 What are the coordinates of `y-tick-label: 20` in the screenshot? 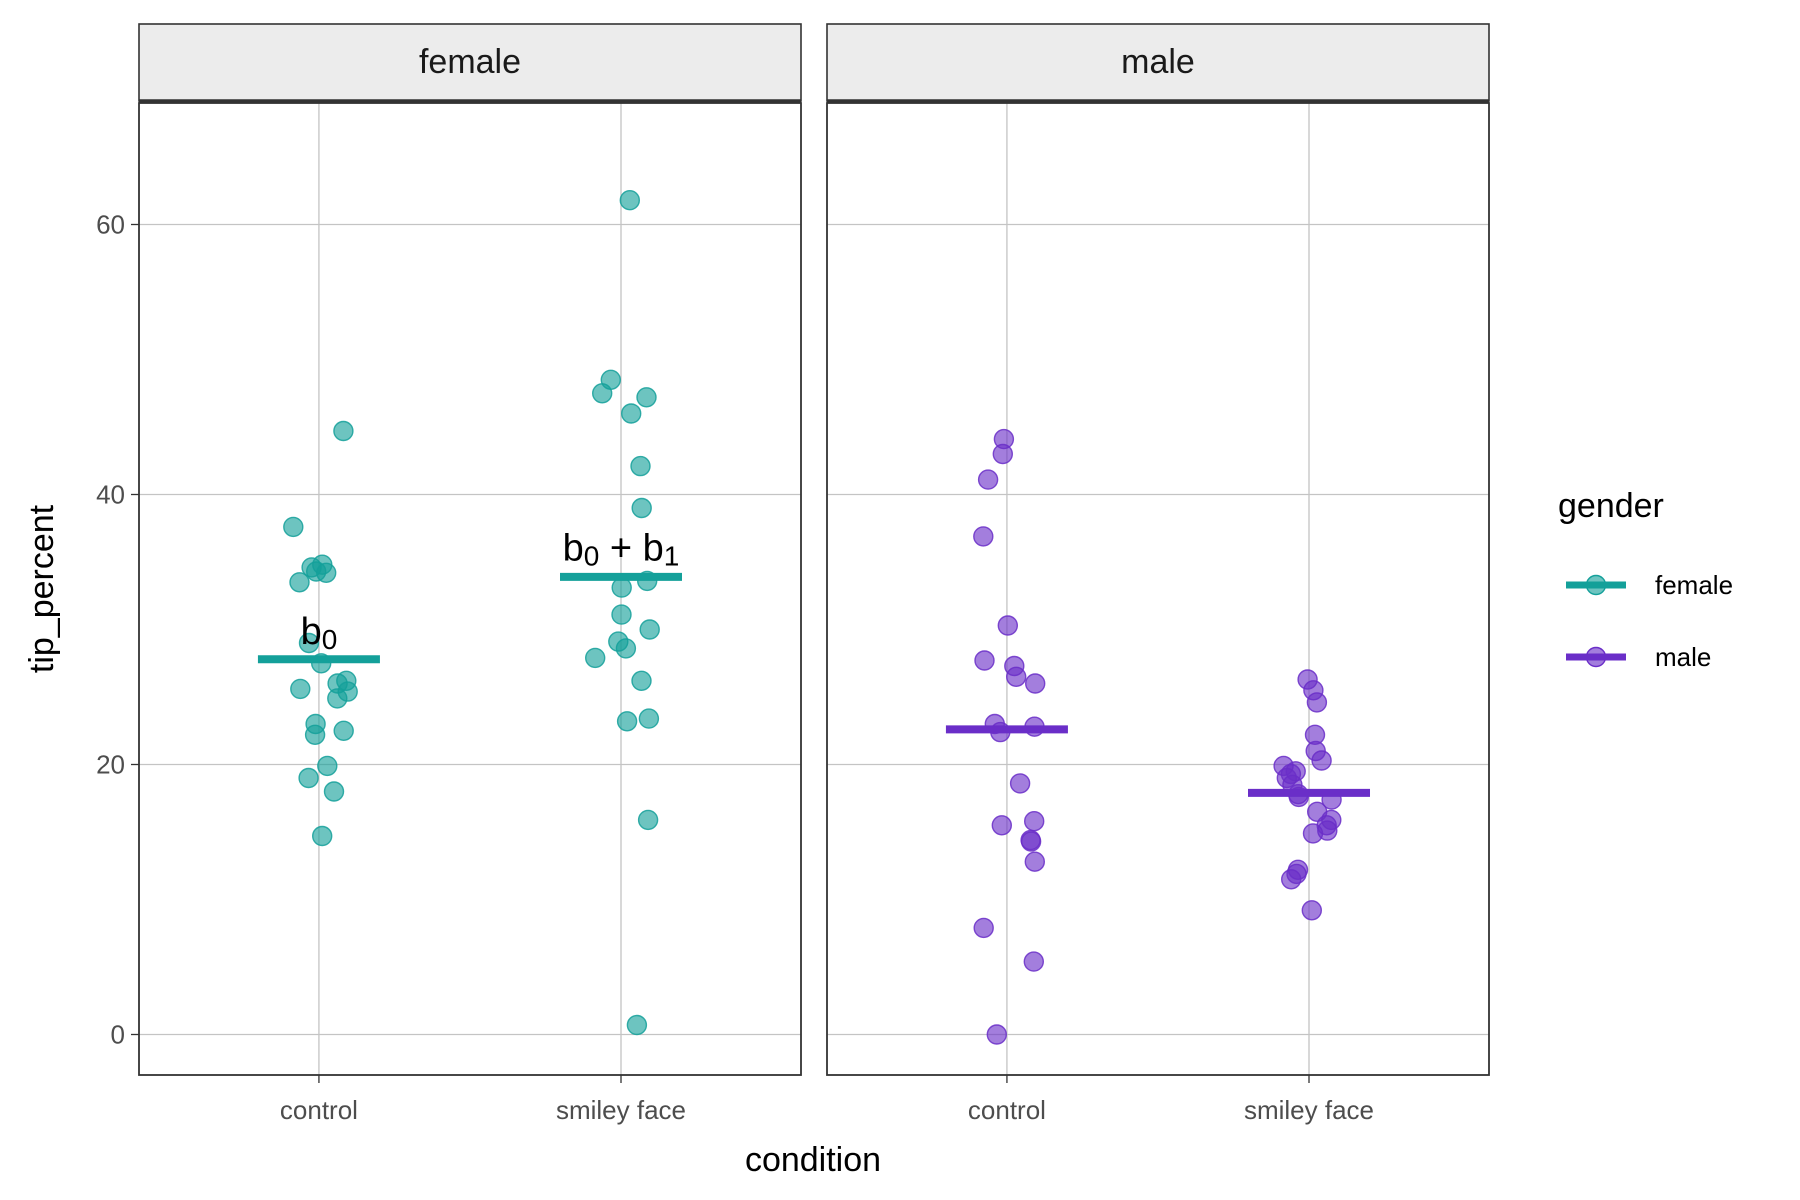 It's located at (110, 765).